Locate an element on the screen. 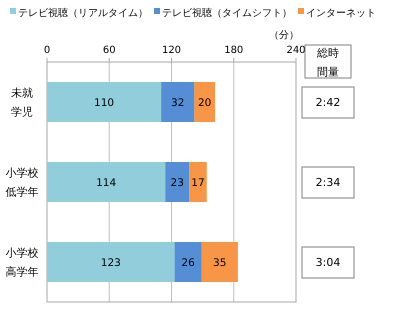 The image size is (399, 321). x-tick-label: 60 is located at coordinates (109, 50).